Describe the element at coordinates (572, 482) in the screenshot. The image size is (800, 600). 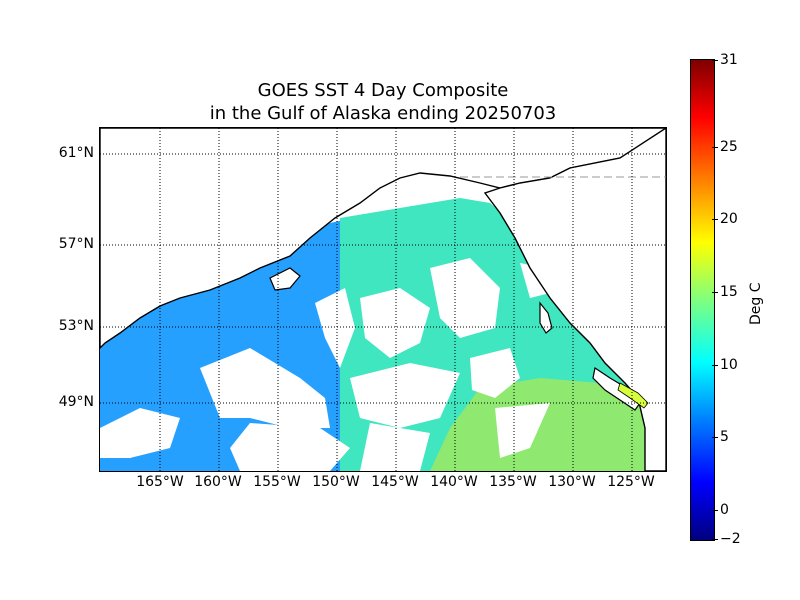
I see `lon-label-130w: 130°W` at that location.